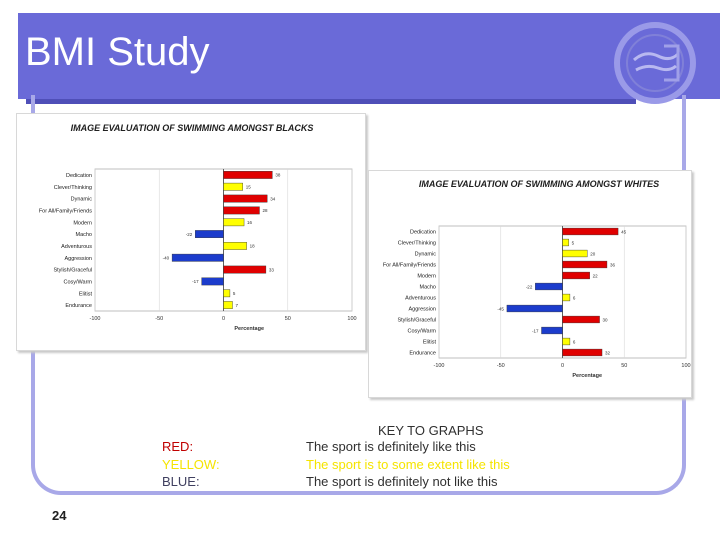 This screenshot has width=720, height=540. What do you see at coordinates (272, 269) in the screenshot?
I see `data-label: 33` at bounding box center [272, 269].